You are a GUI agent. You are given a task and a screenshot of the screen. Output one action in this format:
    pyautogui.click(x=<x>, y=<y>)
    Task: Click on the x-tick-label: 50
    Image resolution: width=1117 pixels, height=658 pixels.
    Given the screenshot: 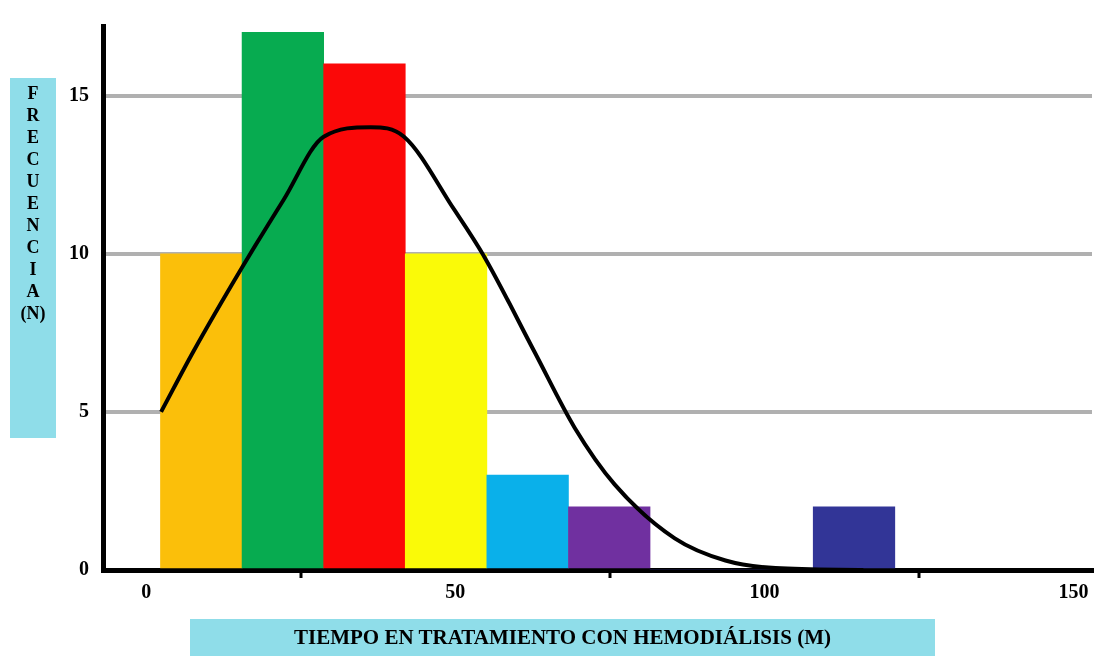 What is the action you would take?
    pyautogui.click(x=455, y=591)
    